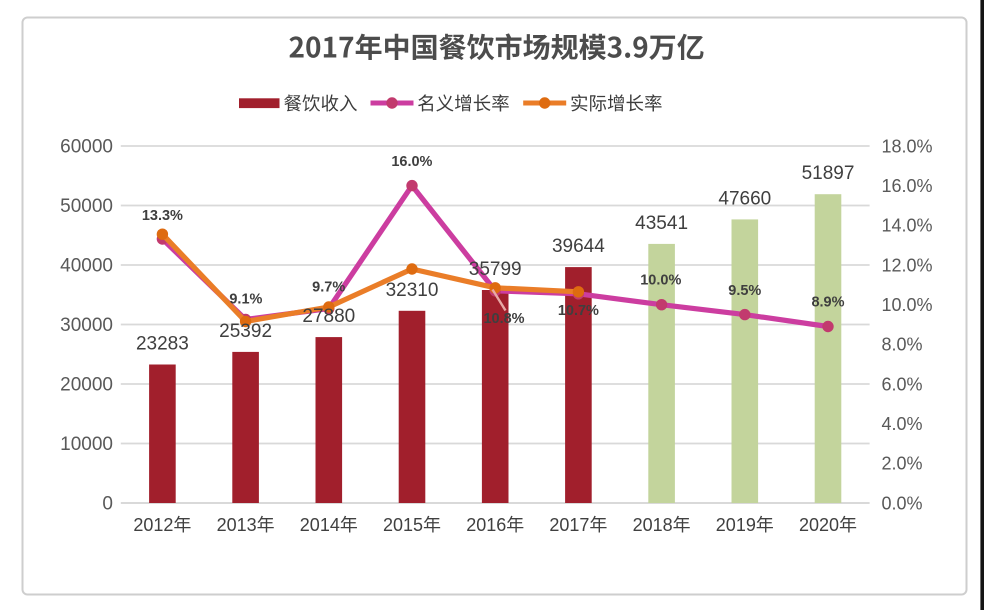 The width and height of the screenshot is (984, 615). Describe the element at coordinates (245, 300) in the screenshot. I see `svg-text: 9.1%` at that location.